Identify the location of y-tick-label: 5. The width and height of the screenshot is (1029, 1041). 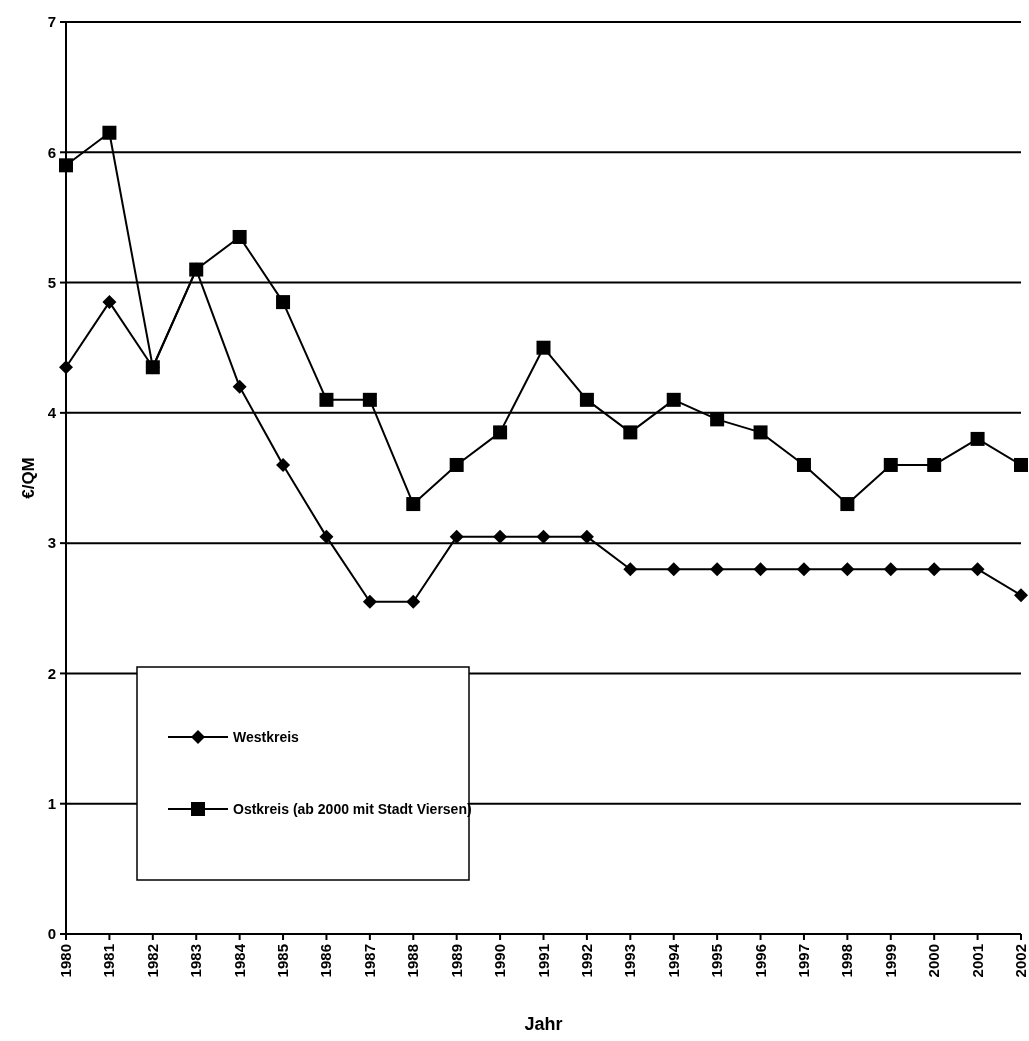
(51, 282).